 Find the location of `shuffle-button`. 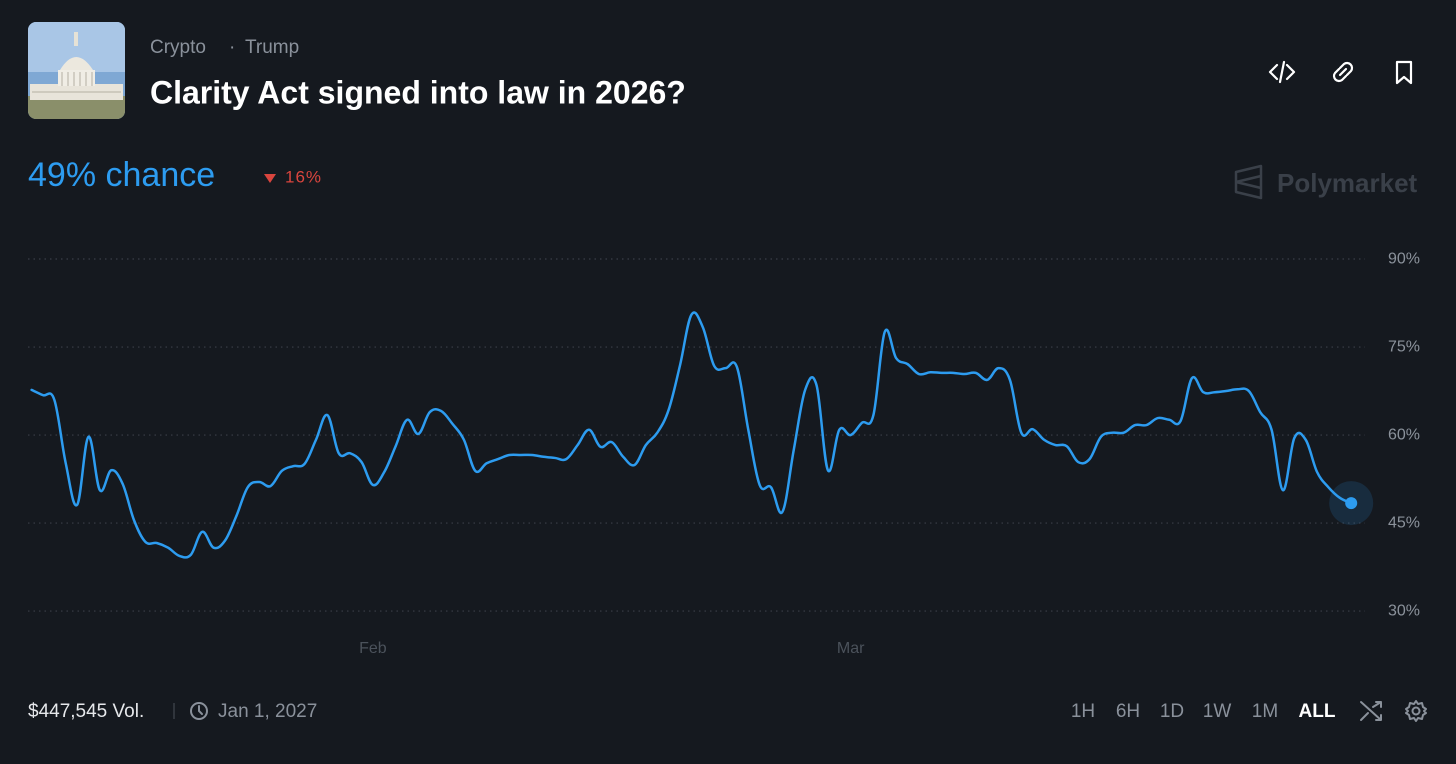

shuffle-button is located at coordinates (1371, 711).